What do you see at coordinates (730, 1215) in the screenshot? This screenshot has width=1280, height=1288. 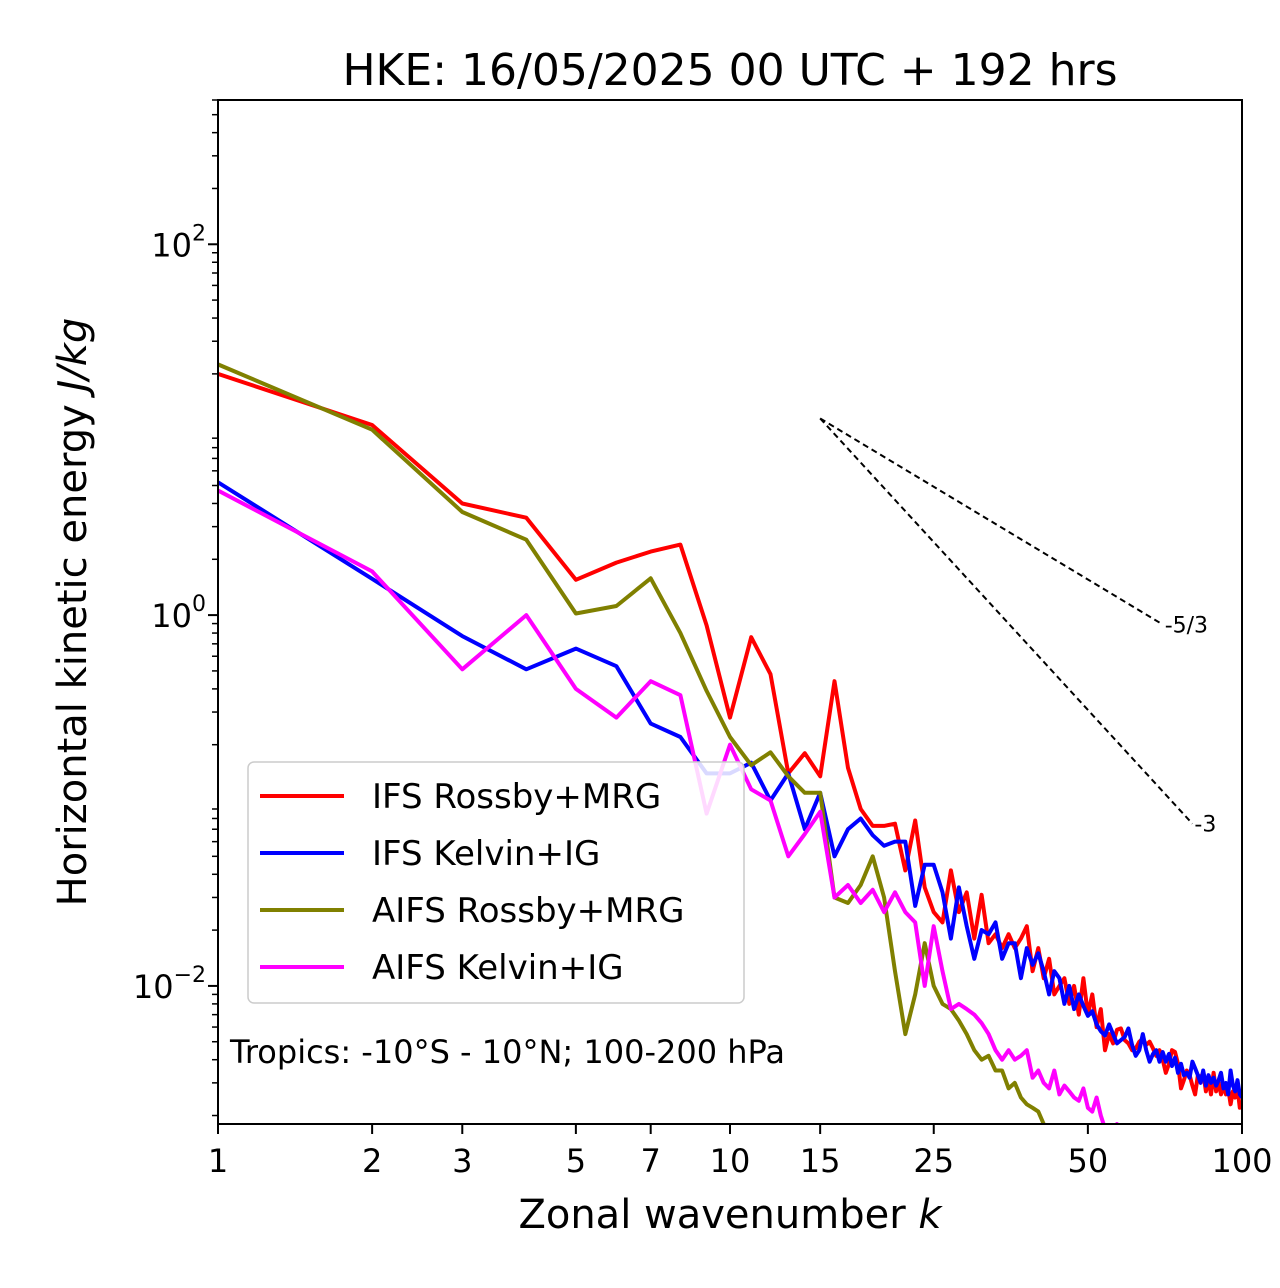 I see `x-axis-label: Zonal wavenumber k` at bounding box center [730, 1215].